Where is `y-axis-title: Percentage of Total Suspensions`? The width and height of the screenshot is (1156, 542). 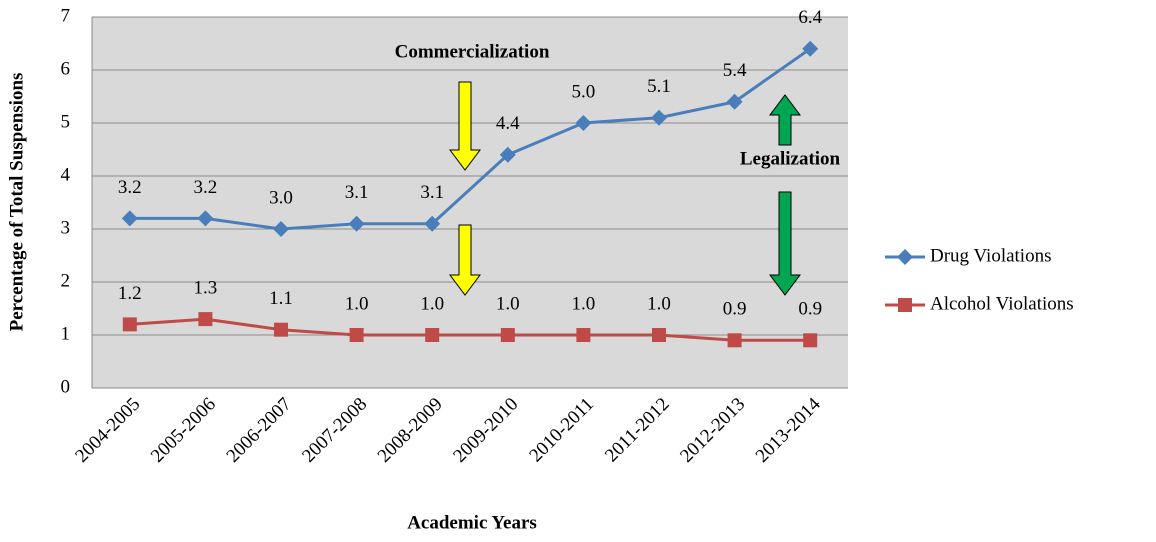
y-axis-title: Percentage of Total Suspensions is located at coordinates (16, 202).